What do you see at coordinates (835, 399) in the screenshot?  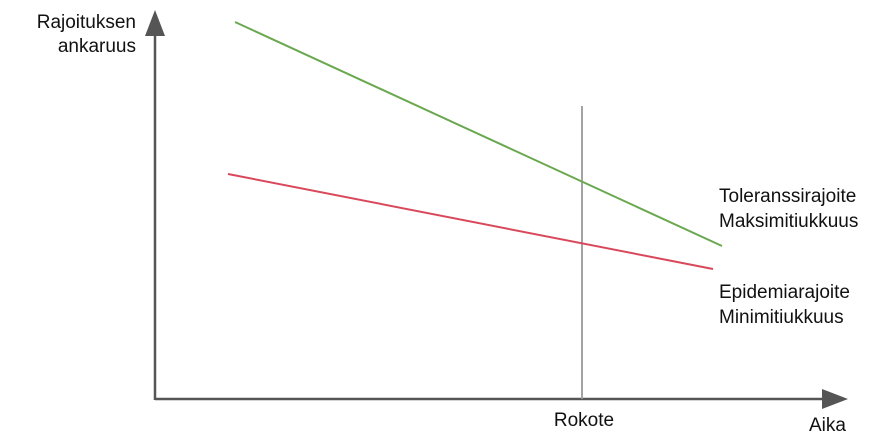 I see `x-axis-arrowhead` at bounding box center [835, 399].